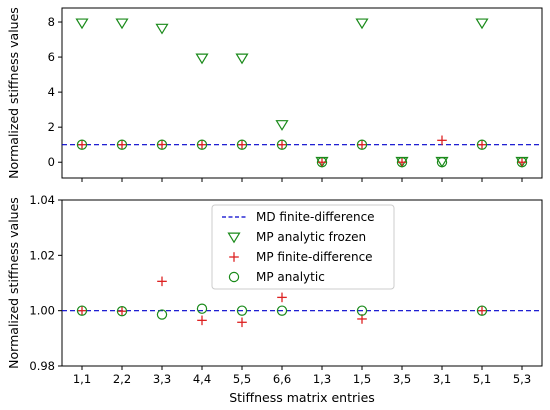  What do you see at coordinates (402, 379) in the screenshot?
I see `x-tick-label: 3,5` at bounding box center [402, 379].